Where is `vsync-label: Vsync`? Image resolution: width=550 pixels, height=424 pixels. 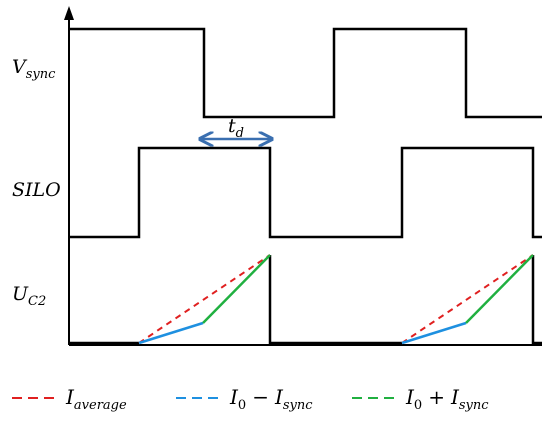 vsync-label: Vsync is located at coordinates (34, 69).